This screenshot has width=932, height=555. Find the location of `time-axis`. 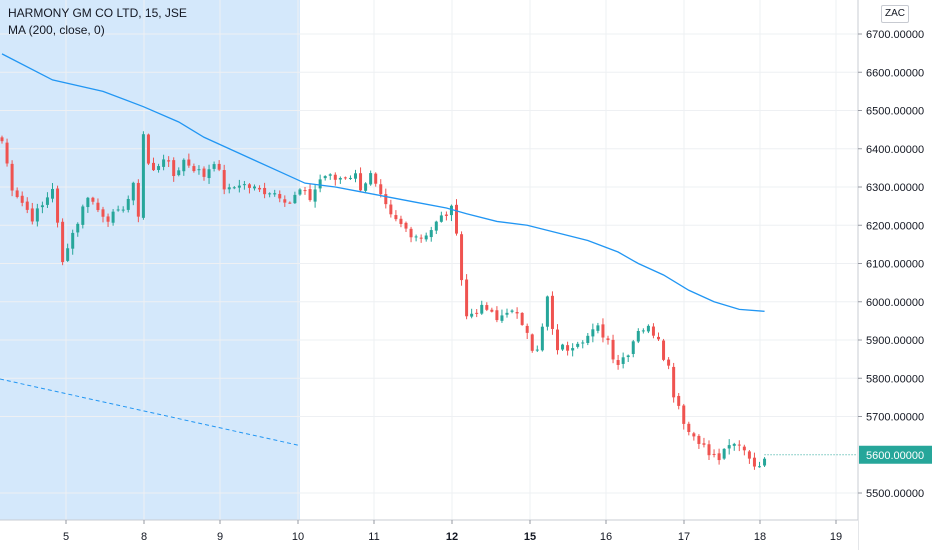

time-axis is located at coordinates (429, 535).